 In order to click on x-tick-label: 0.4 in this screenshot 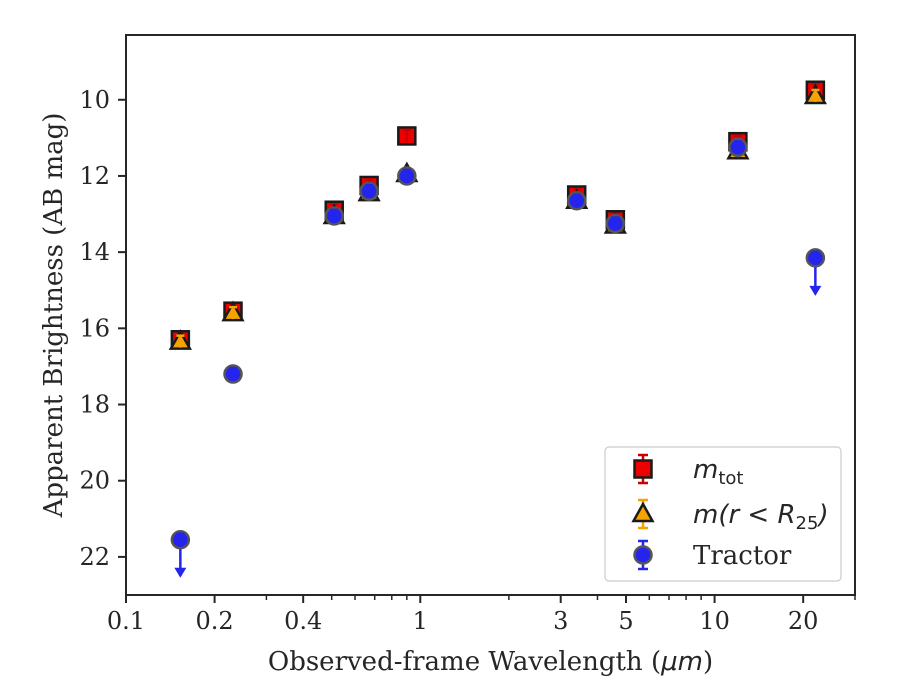, I will do `click(303, 621)`.